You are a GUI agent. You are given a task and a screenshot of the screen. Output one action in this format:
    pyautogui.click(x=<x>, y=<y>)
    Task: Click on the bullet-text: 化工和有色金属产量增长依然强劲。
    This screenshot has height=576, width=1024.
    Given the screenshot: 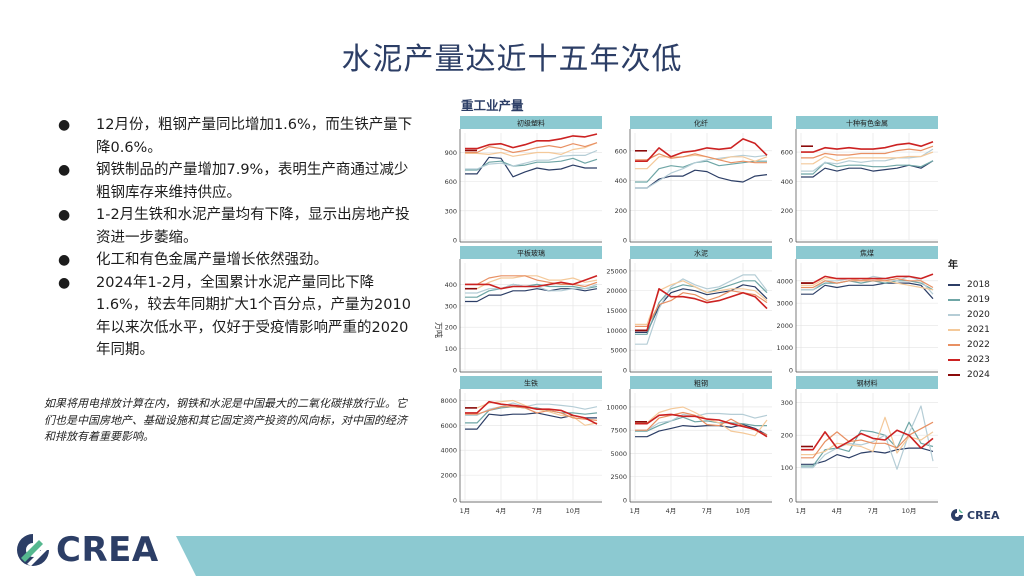 What is the action you would take?
    pyautogui.click(x=212, y=260)
    